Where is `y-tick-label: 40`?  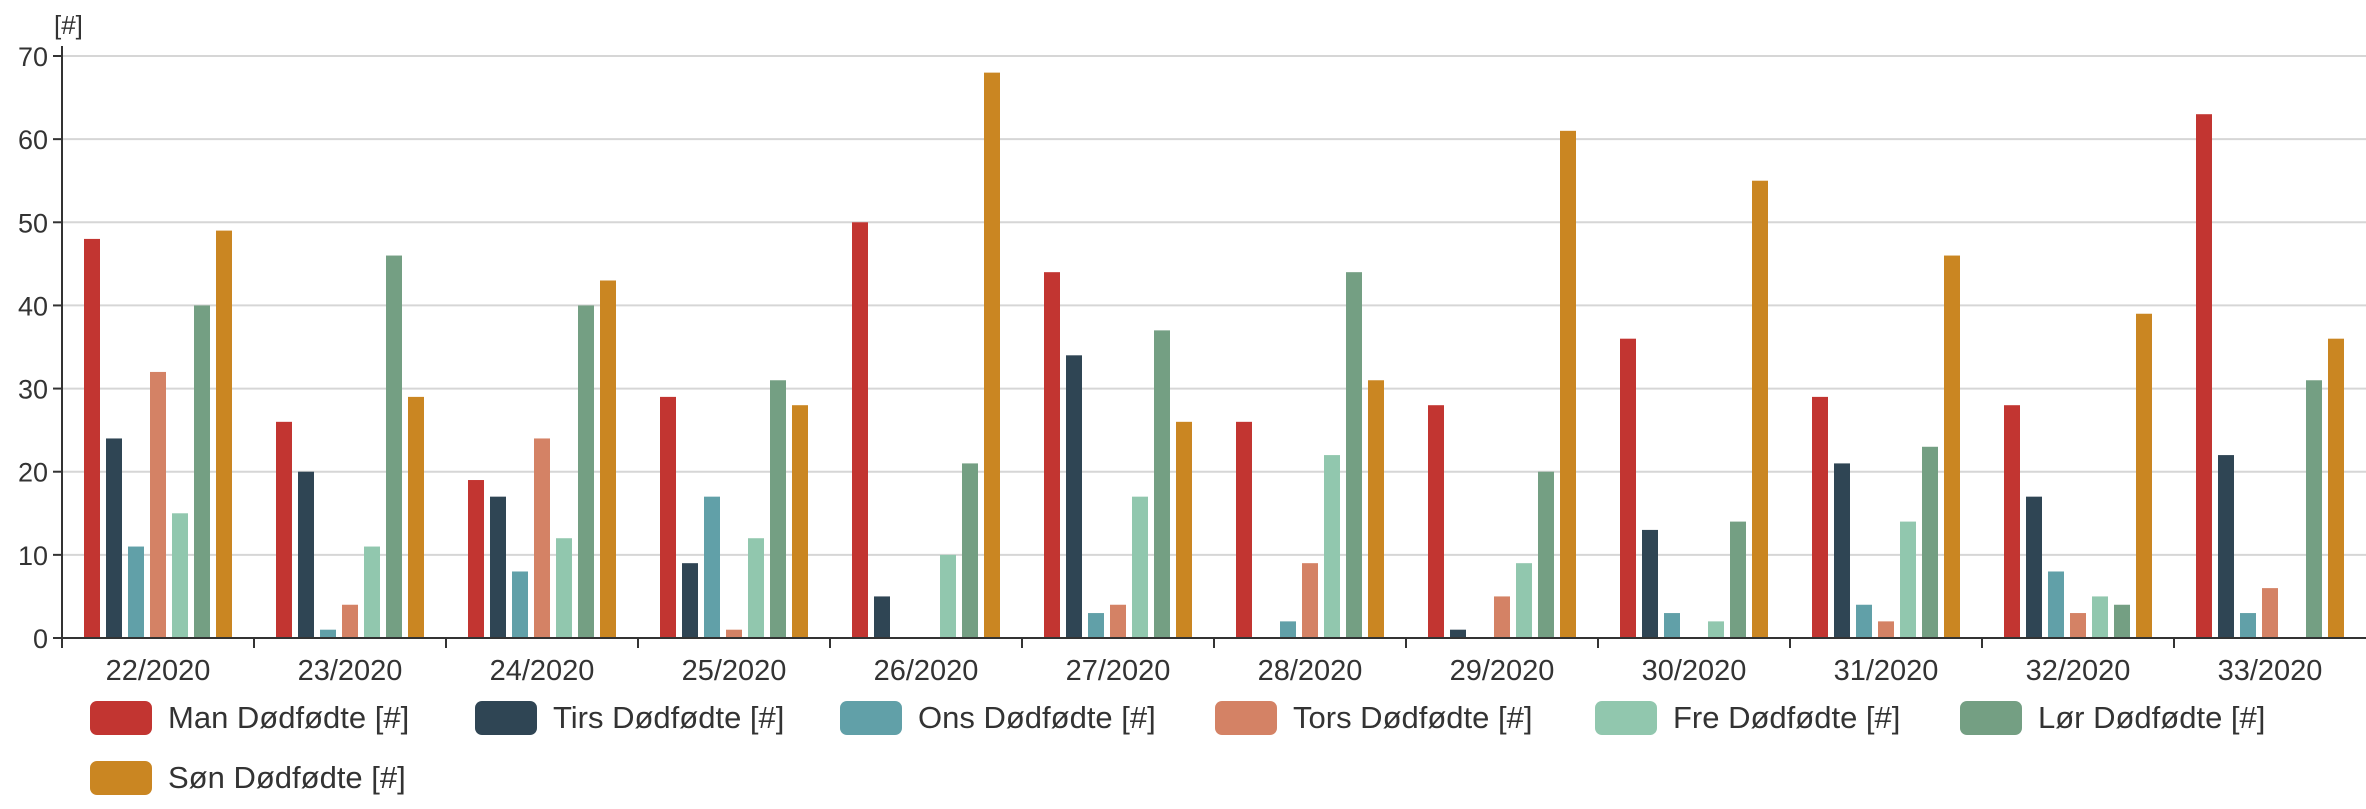
y-tick-label: 40 is located at coordinates (33, 306).